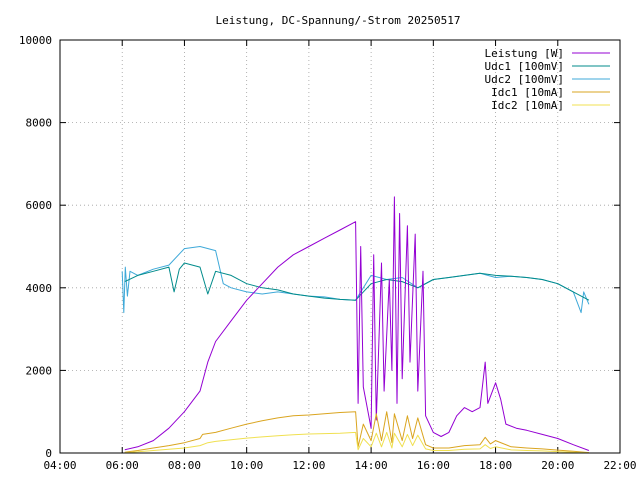  I want to click on legend-label: Idc1 [10mA], so click(527, 92).